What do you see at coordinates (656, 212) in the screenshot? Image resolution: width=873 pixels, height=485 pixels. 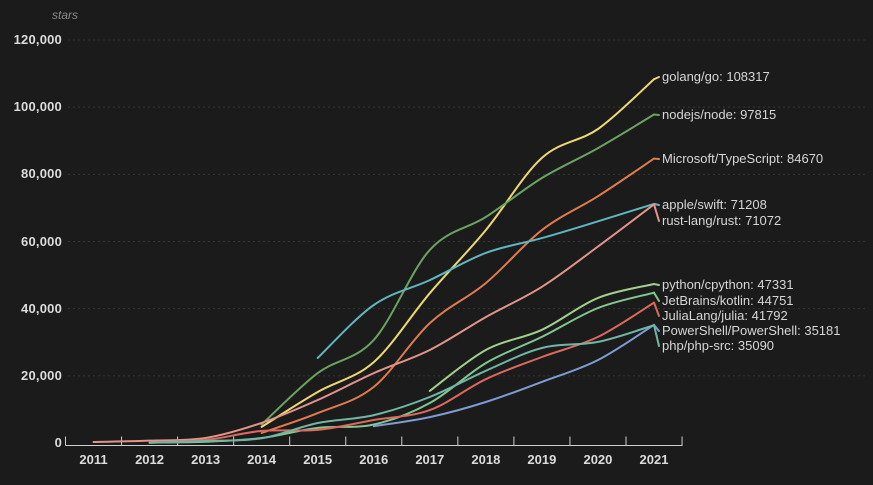 I see `series-leader-rust-lang-rust` at bounding box center [656, 212].